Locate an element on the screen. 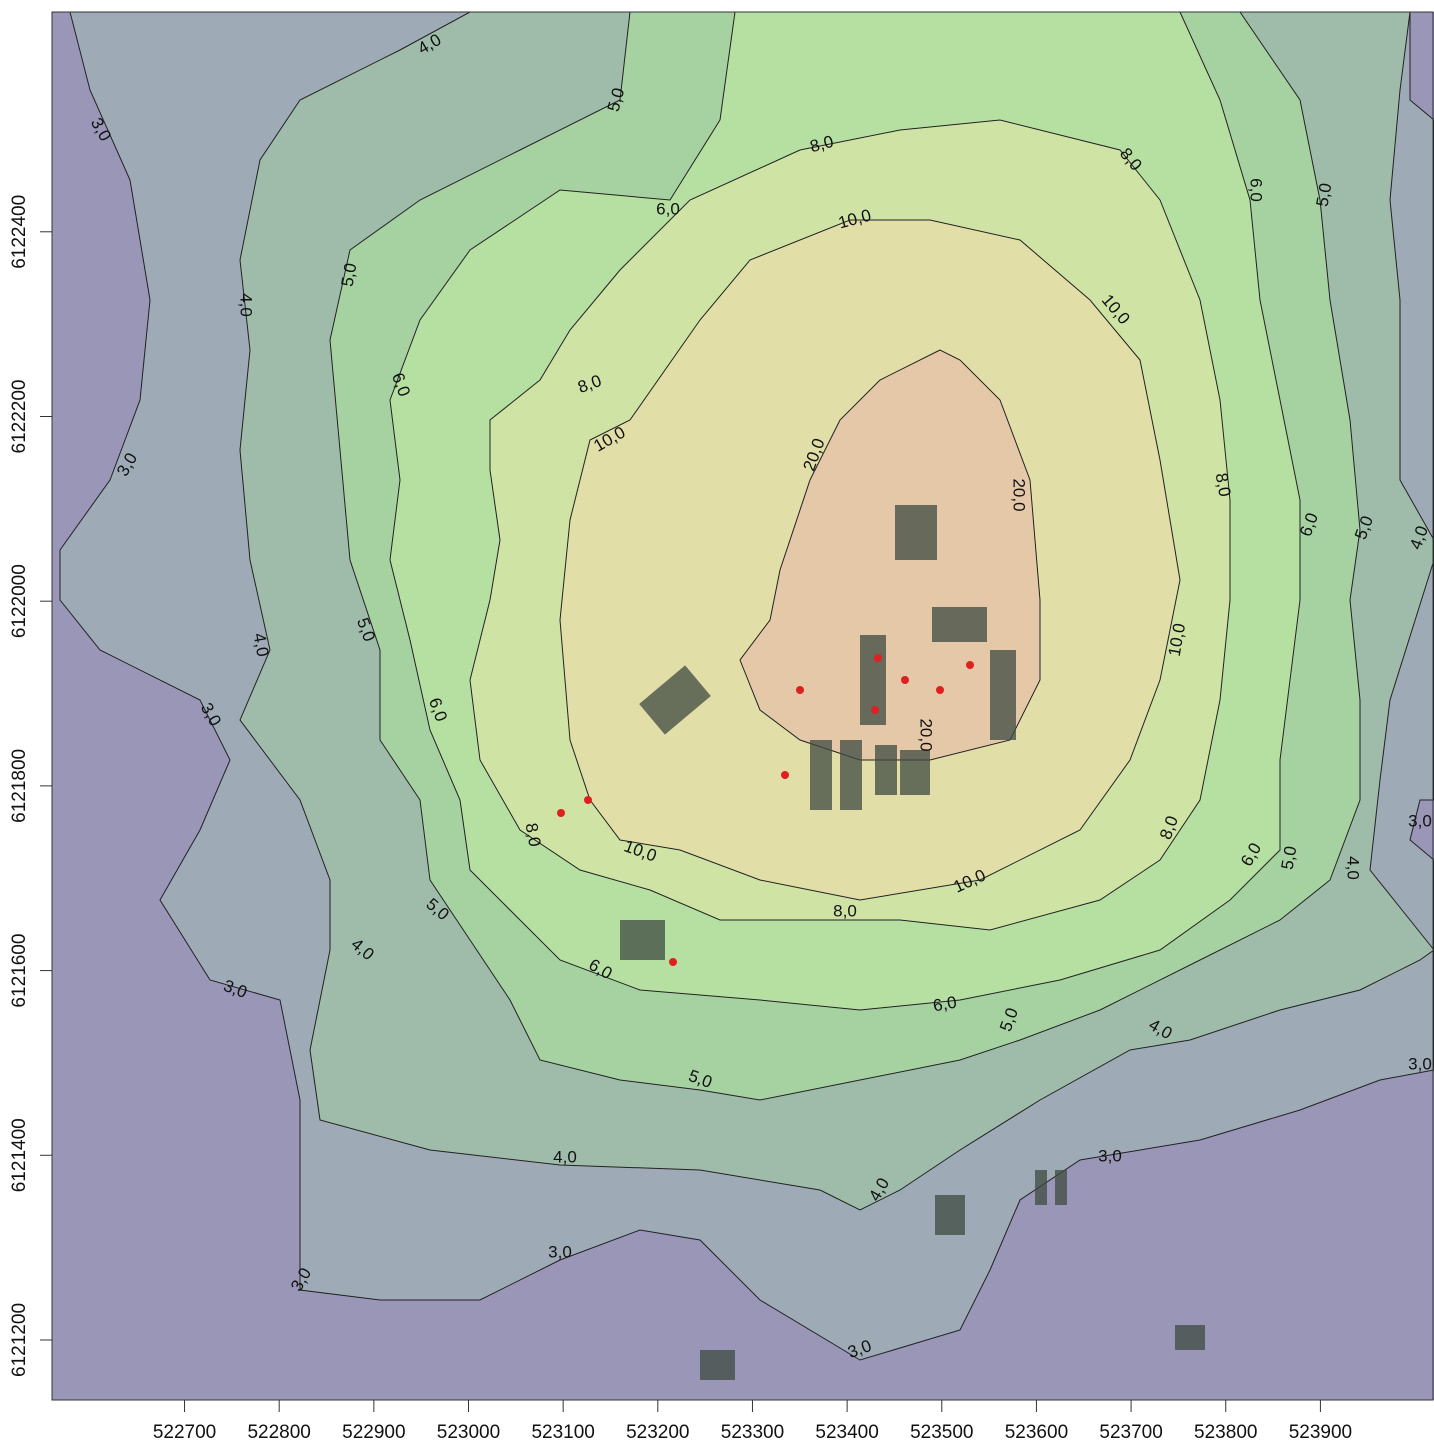  x-tick-label: 522900 is located at coordinates (373, 1432).